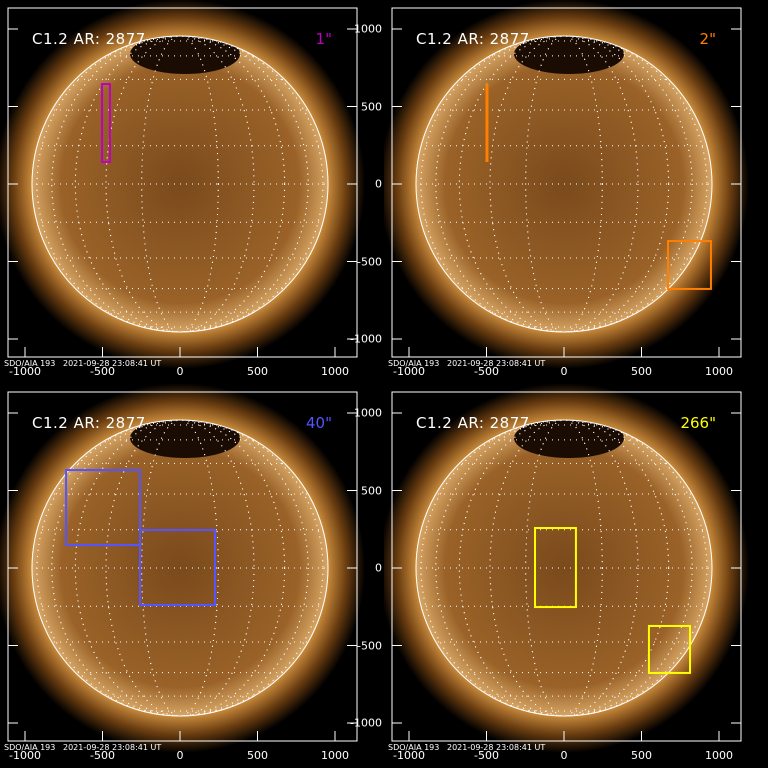 The width and height of the screenshot is (768, 768). Describe the element at coordinates (319, 423) in the screenshot. I see `cadence-label: 40"` at that location.